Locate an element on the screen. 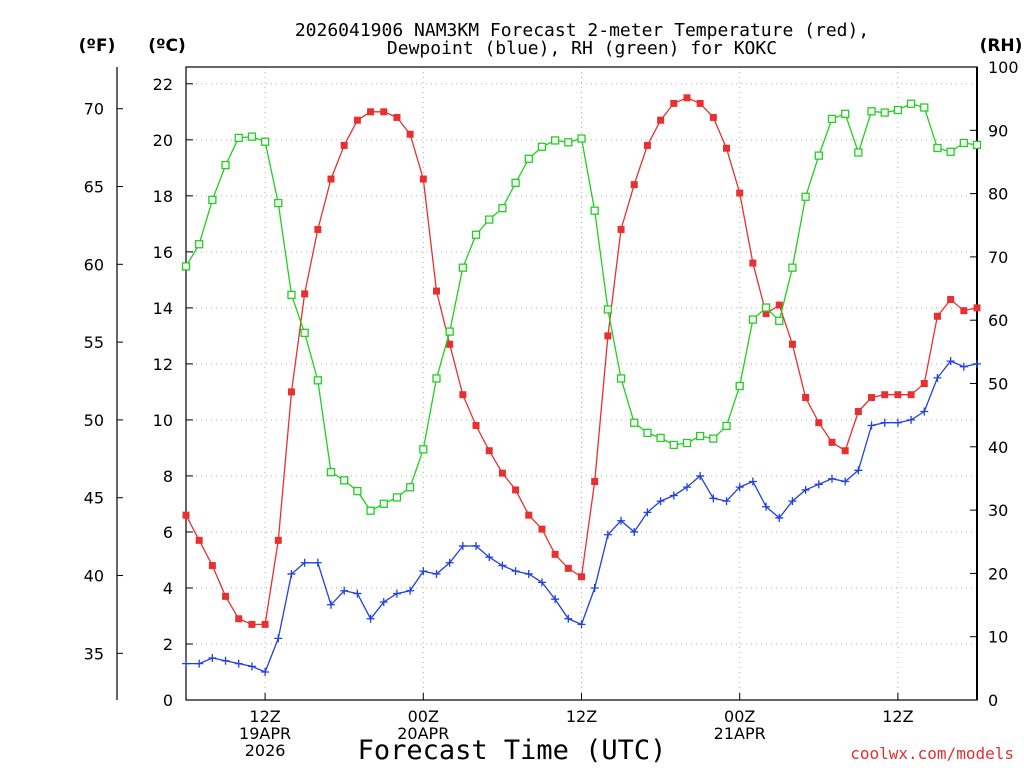  celsius-tick-label: 18 is located at coordinates (163, 196).